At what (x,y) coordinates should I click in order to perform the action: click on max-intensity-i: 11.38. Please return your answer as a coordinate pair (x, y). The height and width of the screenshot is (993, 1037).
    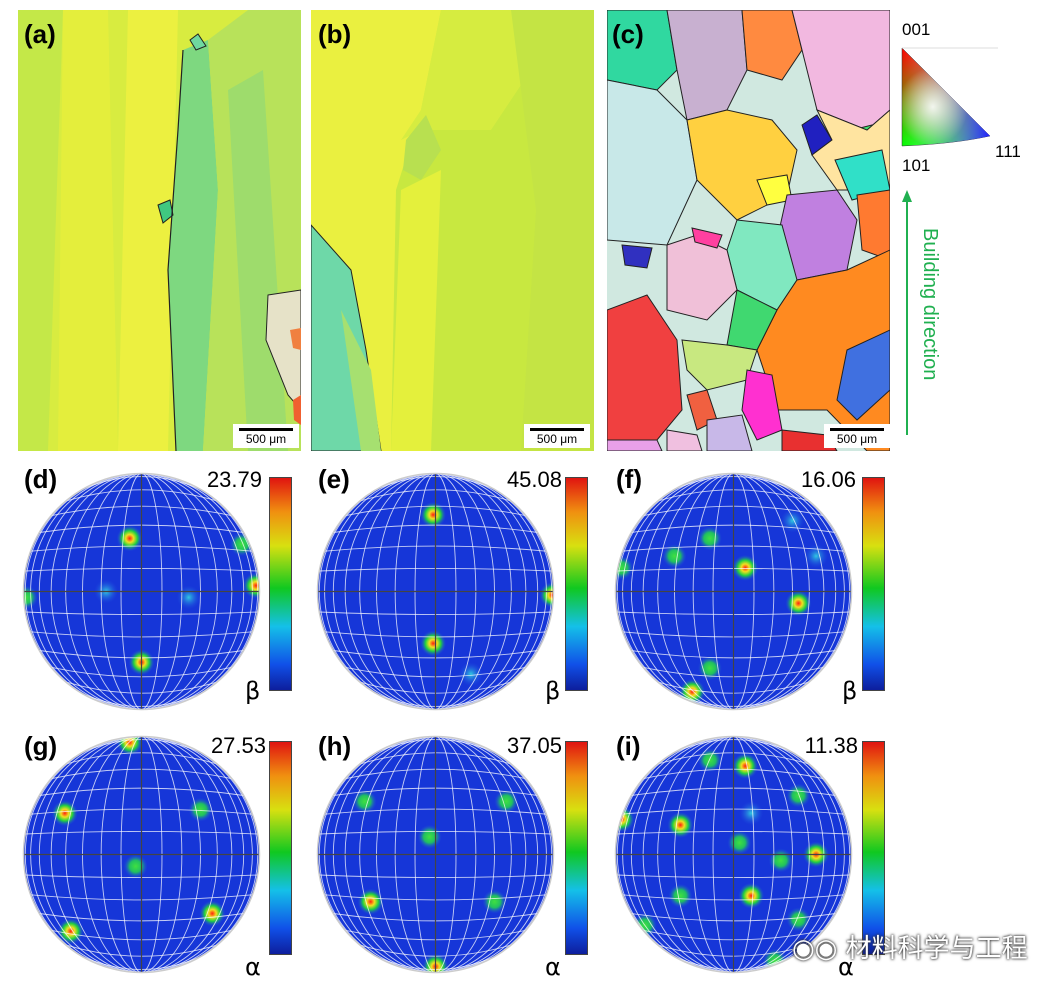
    Looking at the image, I should click on (831, 745).